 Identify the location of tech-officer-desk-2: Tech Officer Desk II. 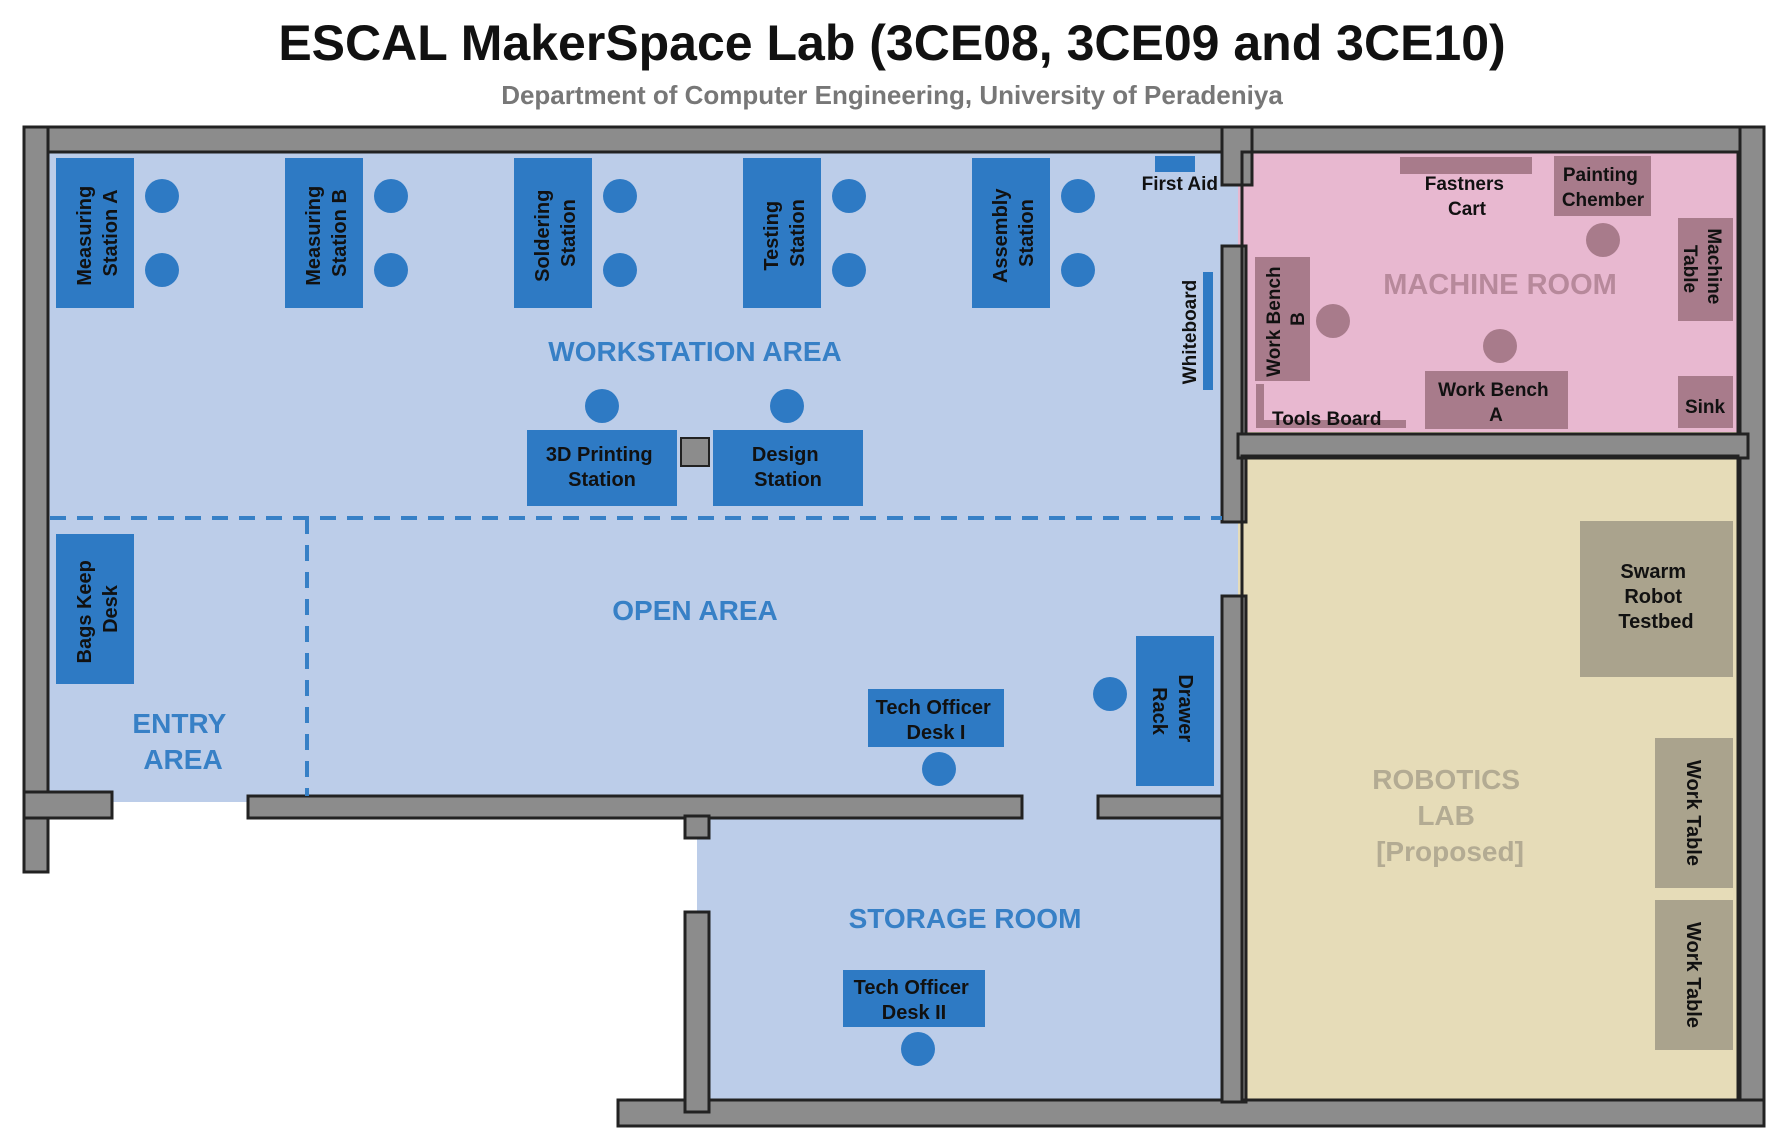
(914, 998).